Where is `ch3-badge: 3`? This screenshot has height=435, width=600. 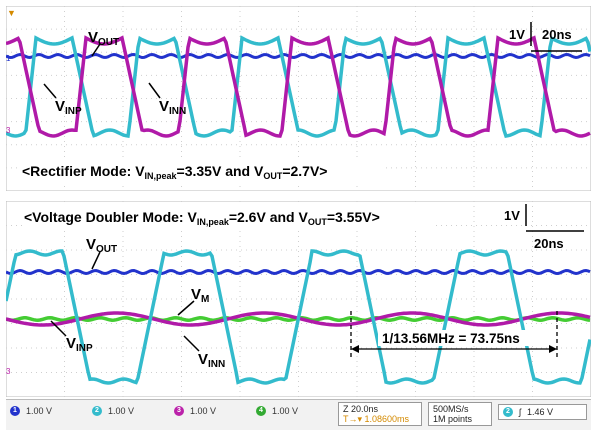
ch3-badge: 3 is located at coordinates (179, 410).